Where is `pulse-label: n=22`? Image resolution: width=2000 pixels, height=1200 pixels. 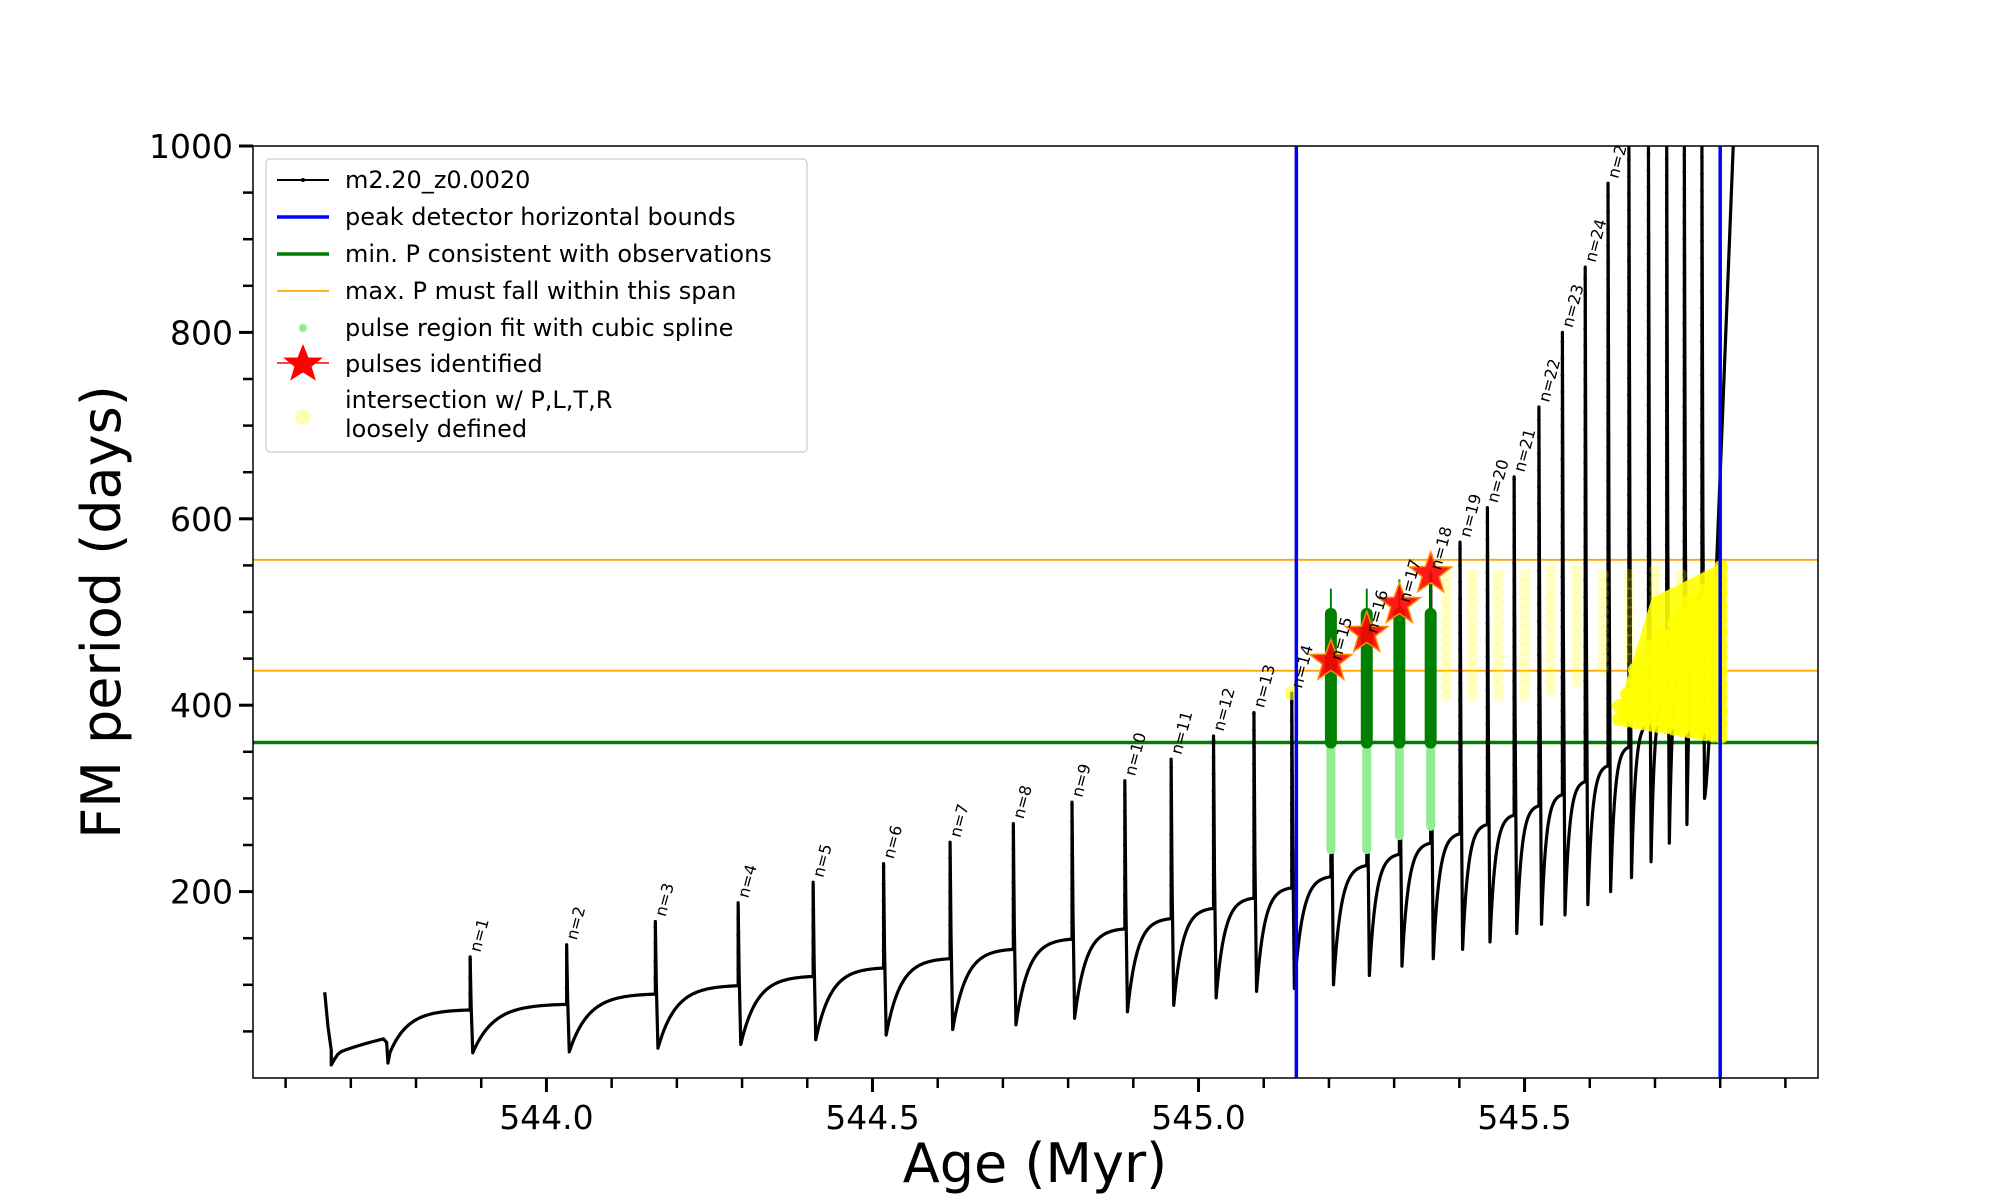
pulse-label: n=22 is located at coordinates (1549, 380).